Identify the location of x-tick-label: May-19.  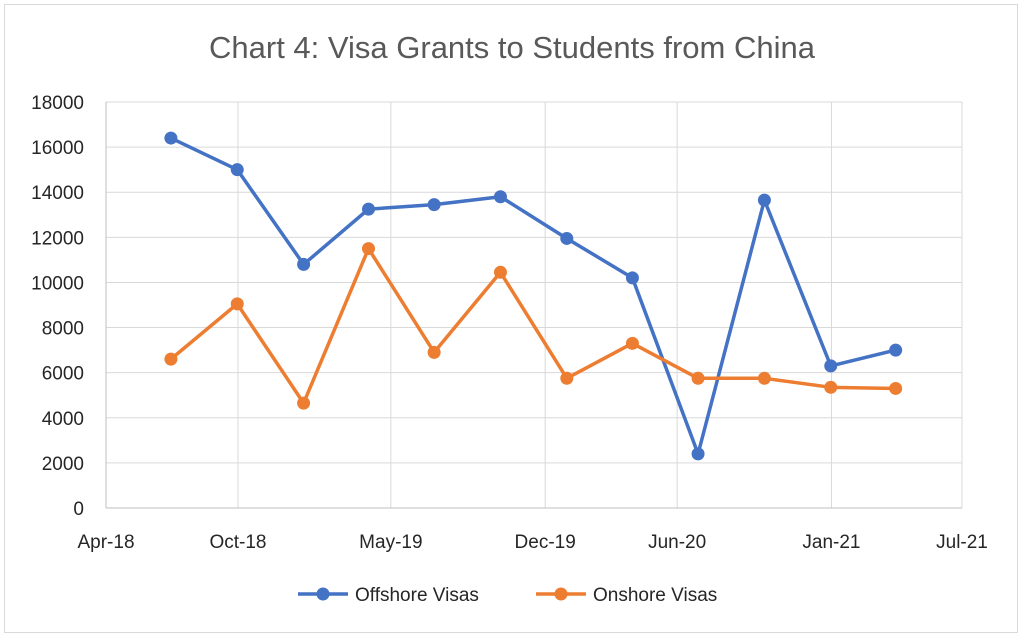
(390, 542).